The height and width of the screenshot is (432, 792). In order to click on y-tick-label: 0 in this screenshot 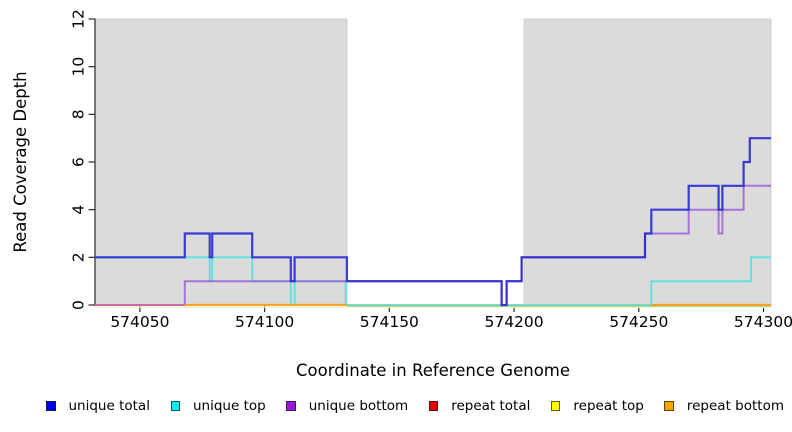, I will do `click(79, 305)`.